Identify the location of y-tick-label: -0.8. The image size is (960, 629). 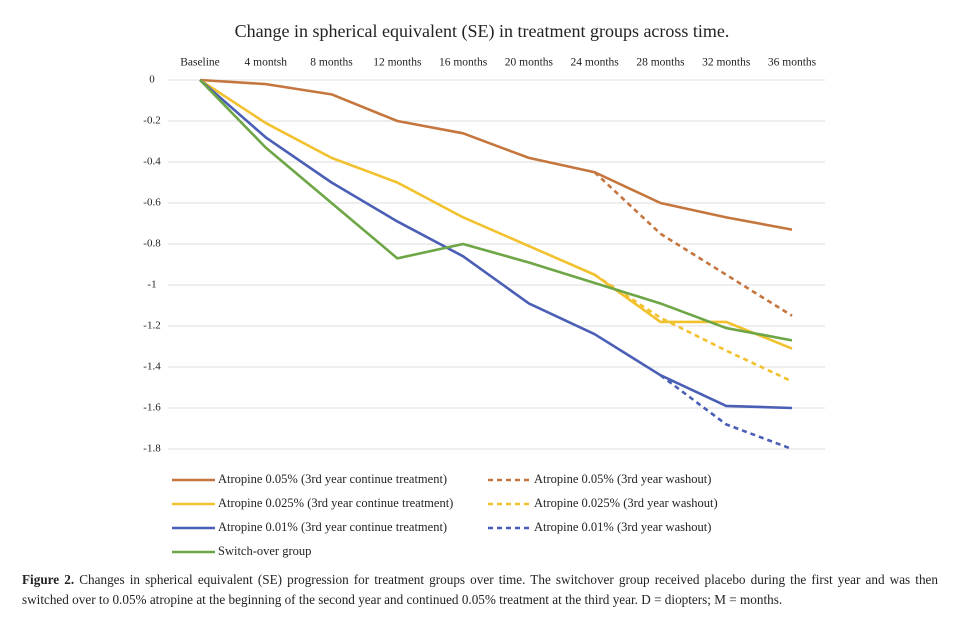
(152, 244).